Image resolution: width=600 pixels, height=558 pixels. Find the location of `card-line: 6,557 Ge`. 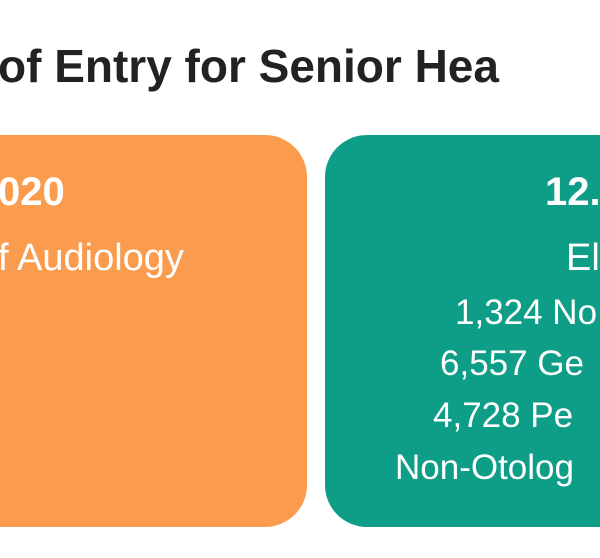

card-line: 6,557 Ge is located at coordinates (512, 363).